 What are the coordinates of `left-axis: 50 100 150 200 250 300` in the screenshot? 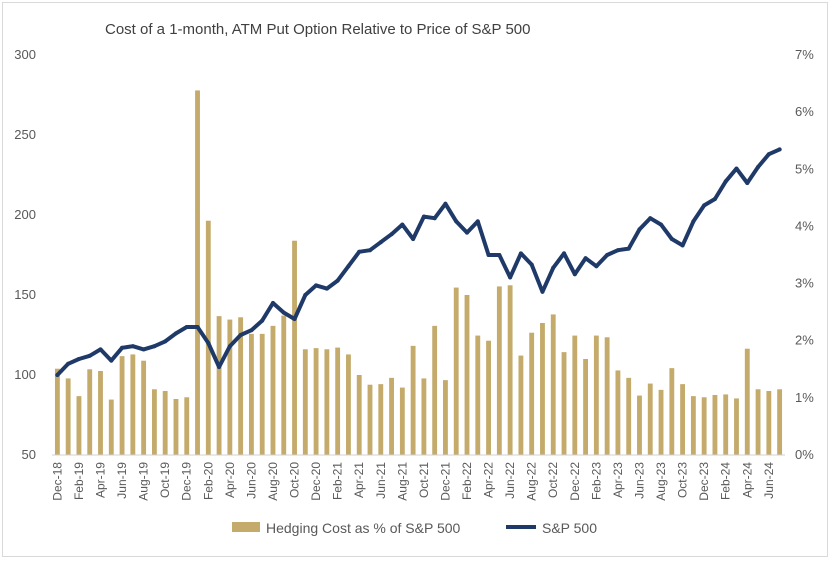 It's located at (25, 254).